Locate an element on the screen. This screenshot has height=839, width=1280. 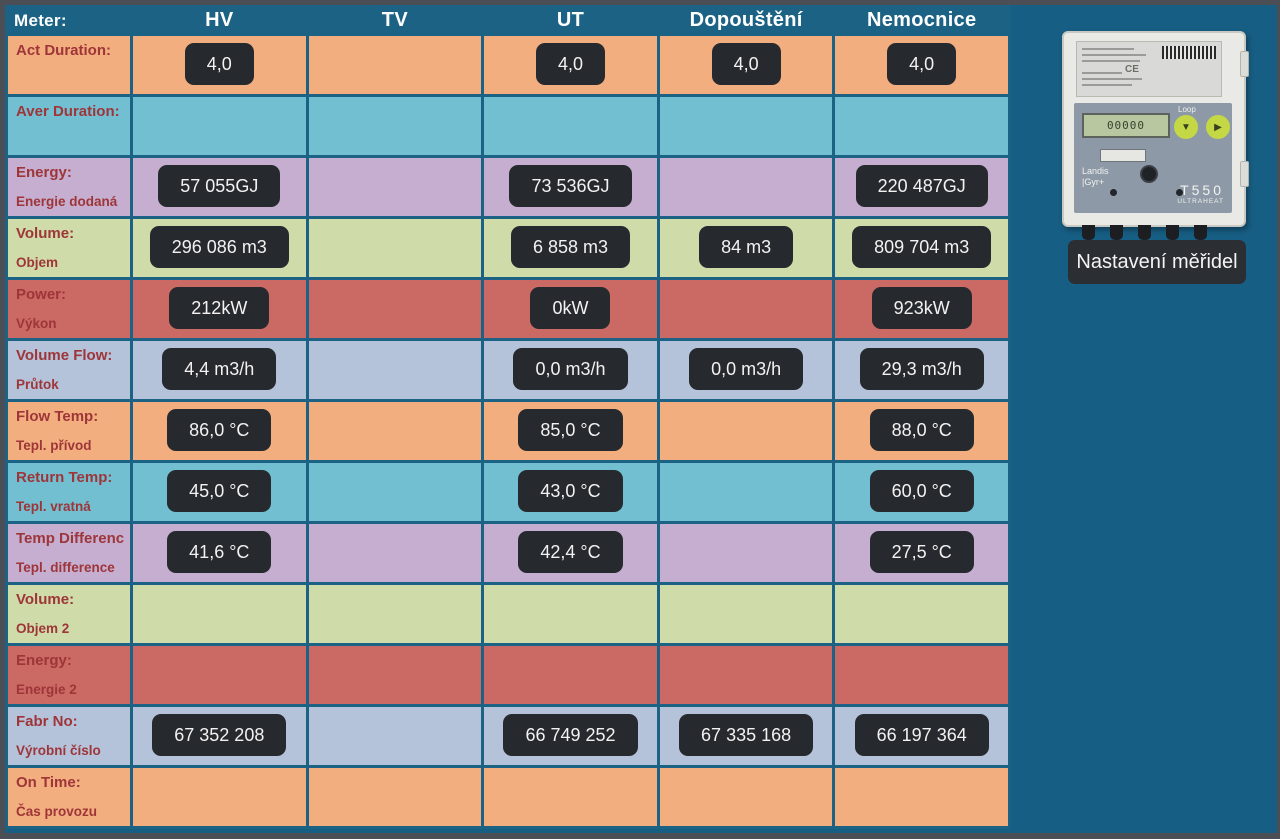
value-power-ut: 0kW is located at coordinates (570, 308).